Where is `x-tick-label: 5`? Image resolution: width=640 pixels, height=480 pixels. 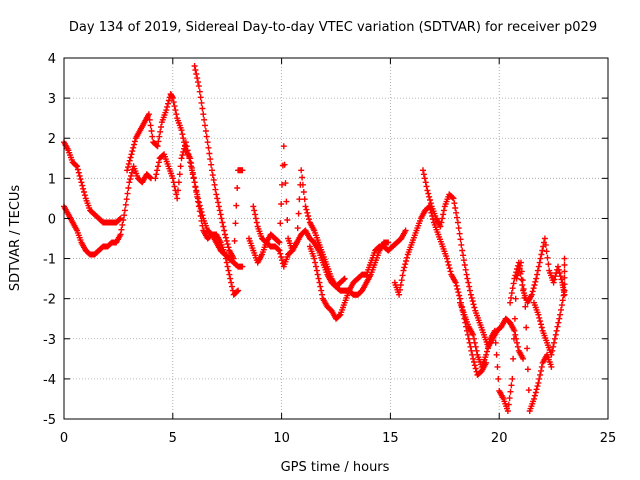
x-tick-label: 5 is located at coordinates (173, 438).